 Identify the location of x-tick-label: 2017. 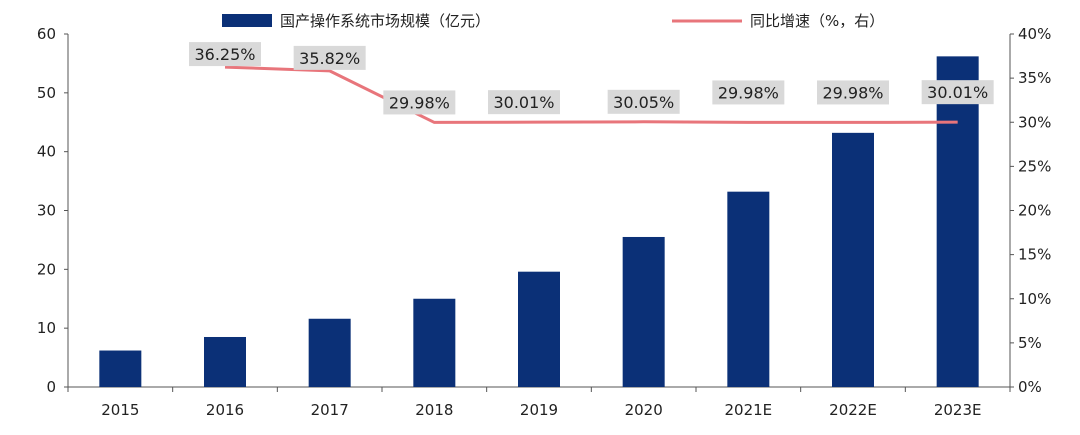
(330, 410).